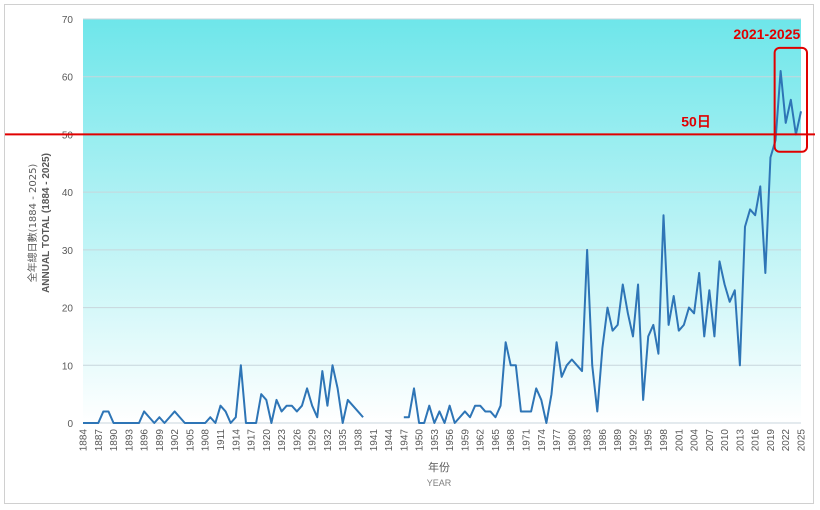  I want to click on x-tick-label: 2016, so click(756, 440).